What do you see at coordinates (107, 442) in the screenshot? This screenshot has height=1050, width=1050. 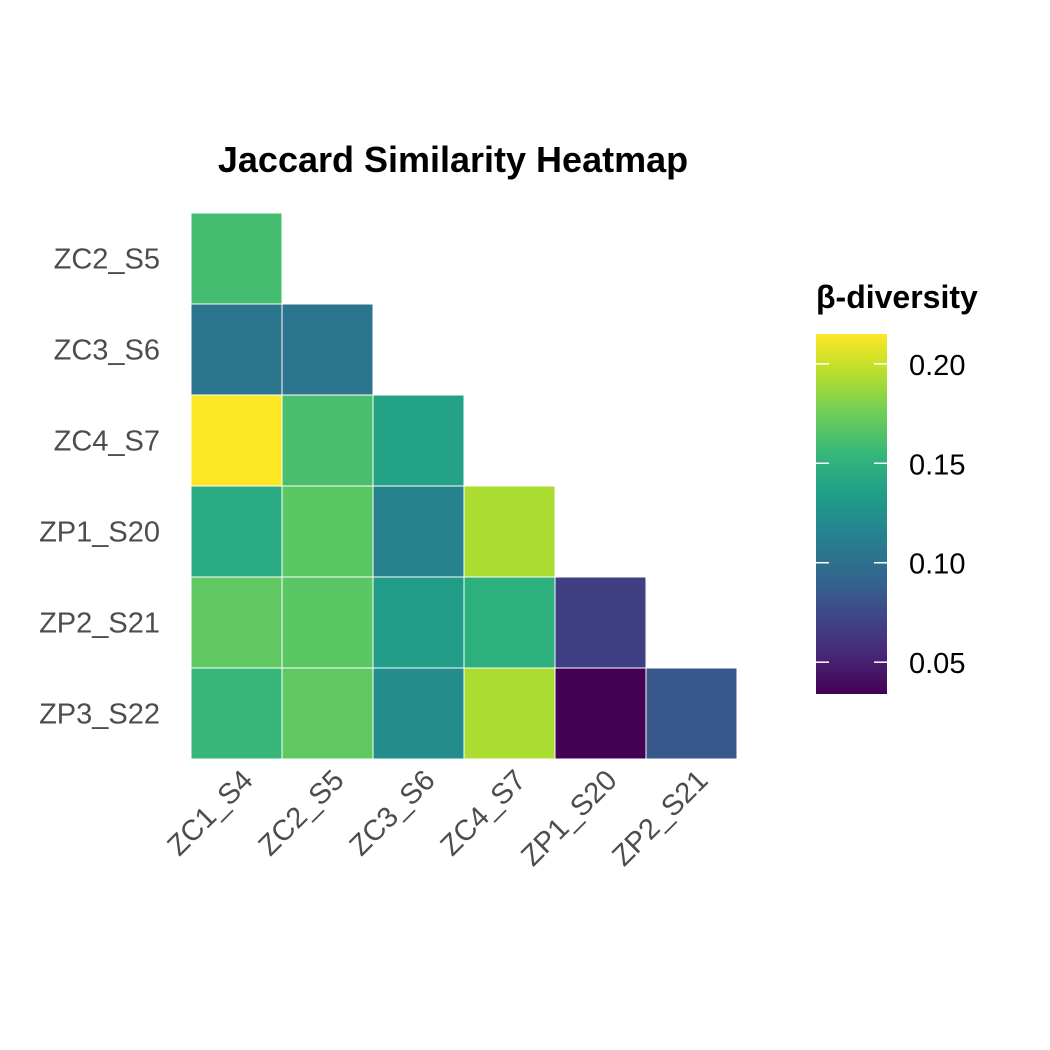 I see `y-tick-label: ZC4_S7` at bounding box center [107, 442].